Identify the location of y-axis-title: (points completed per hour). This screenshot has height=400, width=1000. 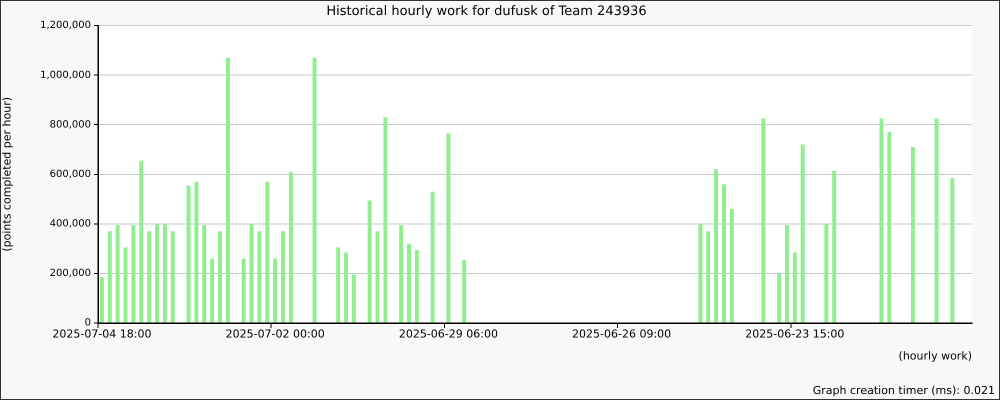
(7, 174).